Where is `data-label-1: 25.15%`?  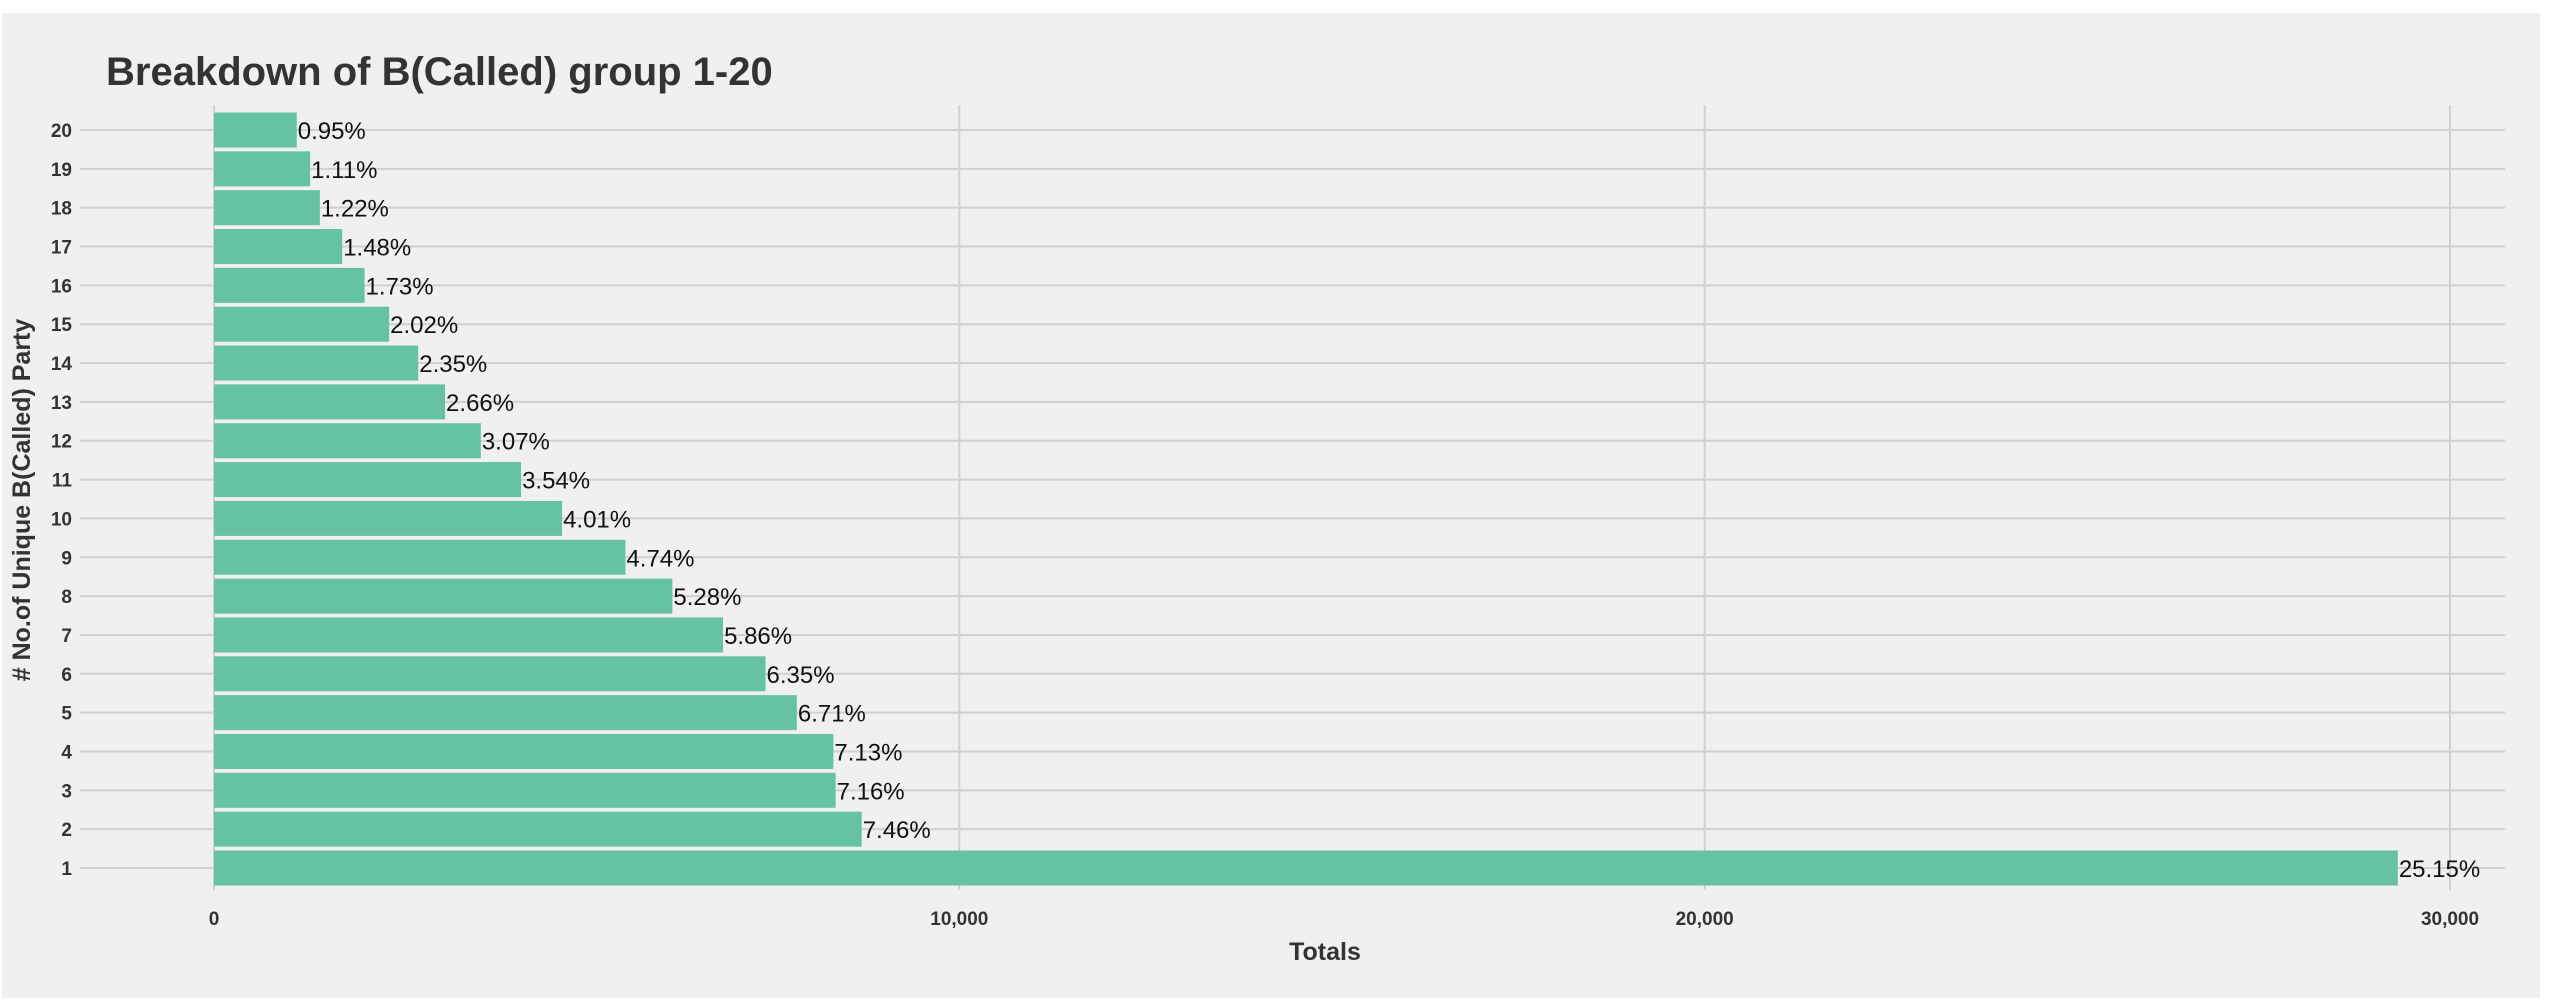 data-label-1: 25.15% is located at coordinates (2439, 869).